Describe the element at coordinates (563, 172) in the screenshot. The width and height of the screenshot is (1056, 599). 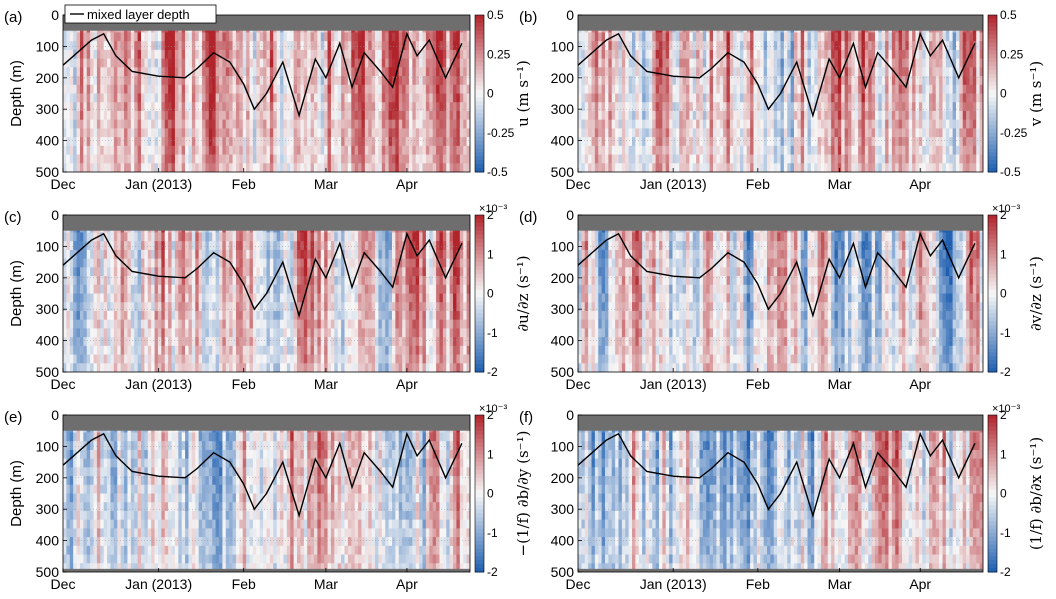
I see `y-tick-label: 500` at that location.